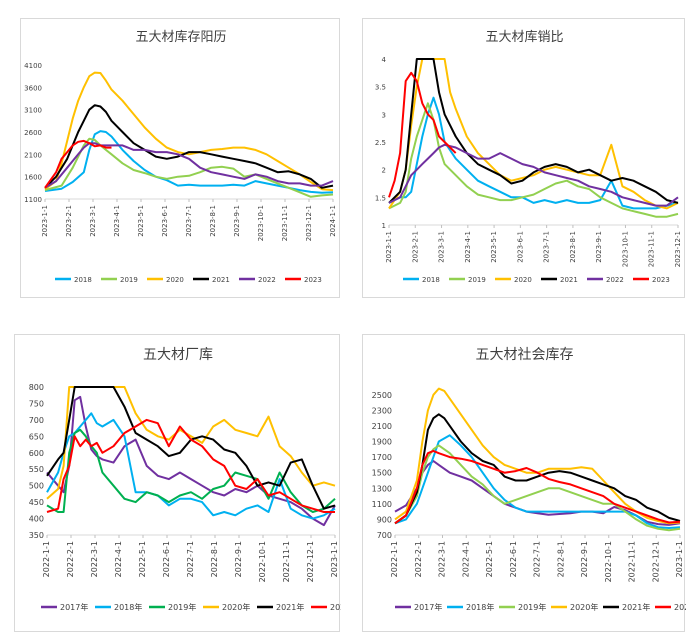  What do you see at coordinates (382, 442) in the screenshot?
I see `y-tick-label: 1900` at bounding box center [382, 442].